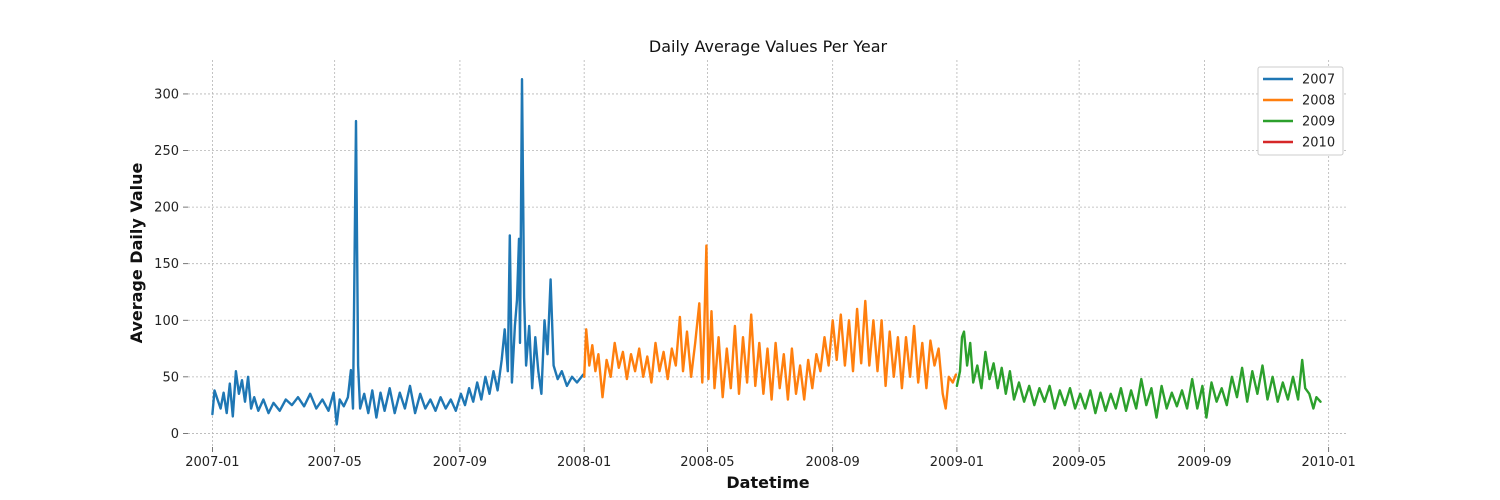  Describe the element at coordinates (166, 321) in the screenshot. I see `y-tick-label: 100` at that location.